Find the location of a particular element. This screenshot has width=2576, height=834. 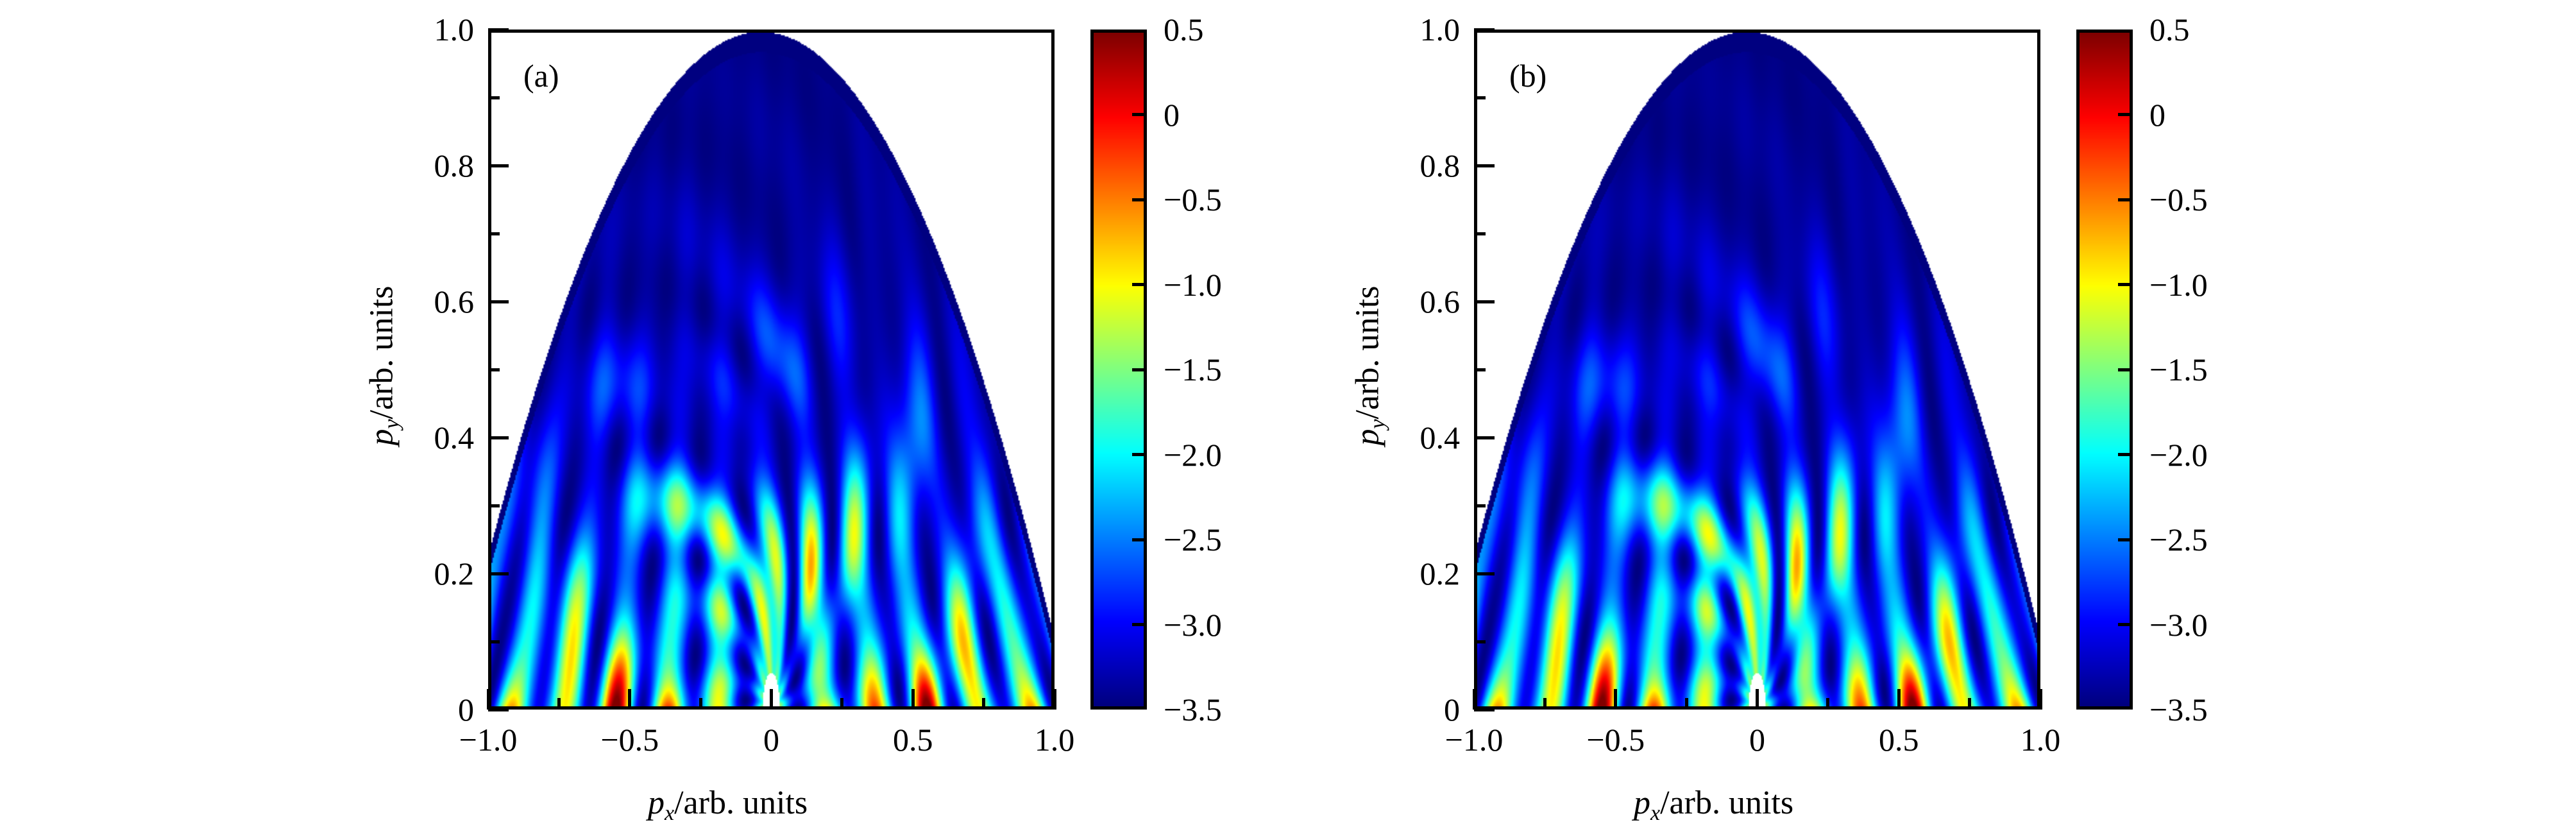

x-axis-label: px/arb. units is located at coordinates (728, 805).